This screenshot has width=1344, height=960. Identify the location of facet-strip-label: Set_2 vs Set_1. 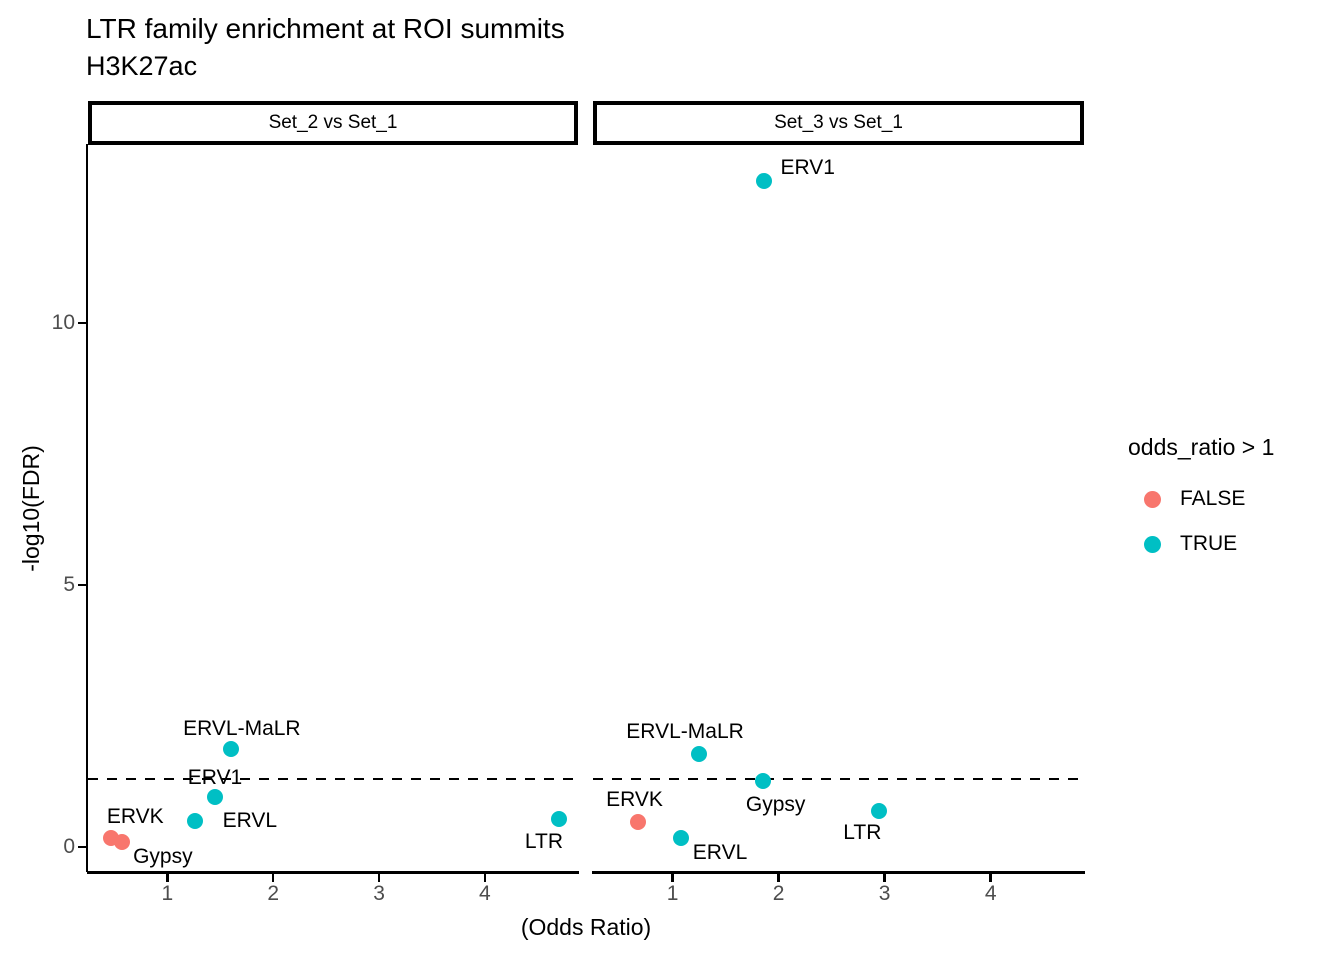
(333, 122).